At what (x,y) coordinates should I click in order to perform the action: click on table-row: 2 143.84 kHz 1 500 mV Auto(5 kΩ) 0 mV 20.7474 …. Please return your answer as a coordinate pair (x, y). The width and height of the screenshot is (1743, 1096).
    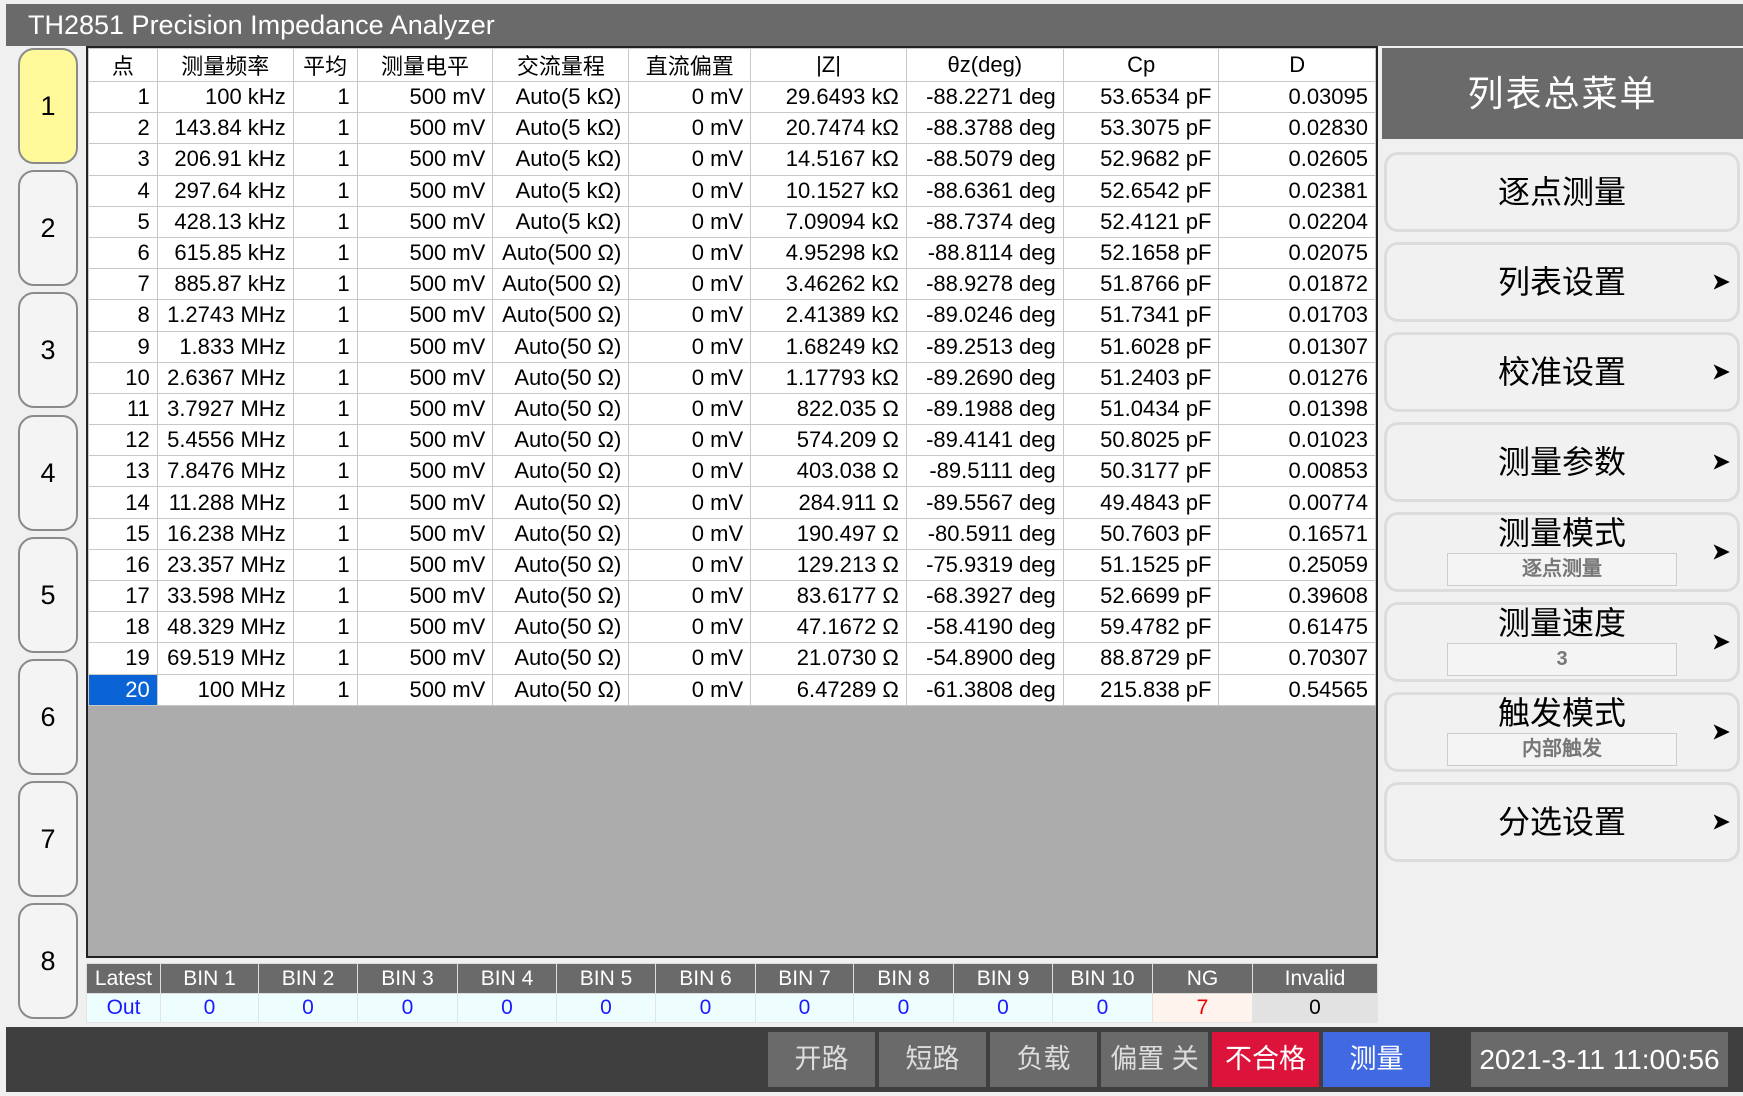
    Looking at the image, I should click on (732, 128).